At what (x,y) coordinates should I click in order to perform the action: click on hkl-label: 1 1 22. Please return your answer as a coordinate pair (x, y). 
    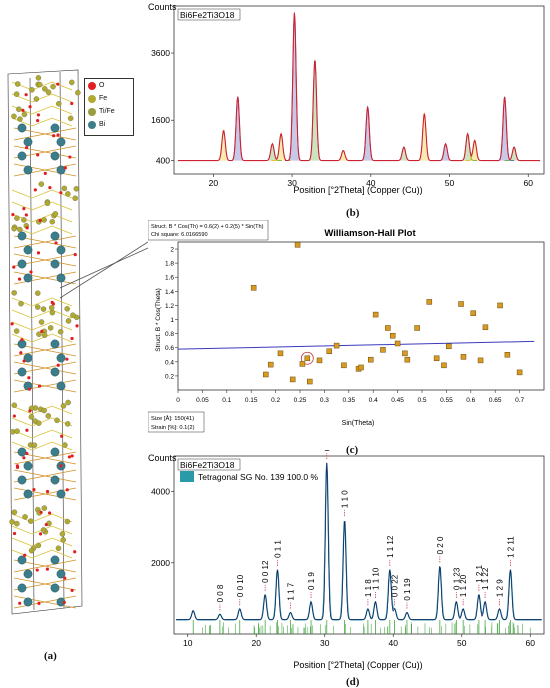
    Looking at the image, I should click on (485, 578).